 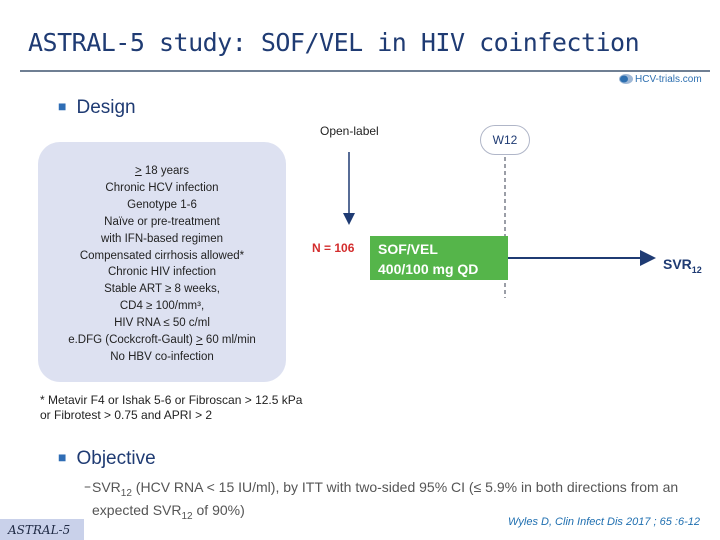 I want to click on criterion: Compensated cirrhosis allowed*, so click(x=162, y=255).